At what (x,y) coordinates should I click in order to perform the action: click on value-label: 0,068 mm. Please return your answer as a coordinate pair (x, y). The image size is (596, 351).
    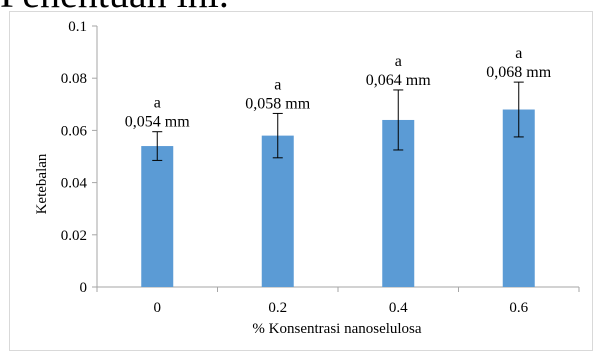
    Looking at the image, I should click on (518, 72).